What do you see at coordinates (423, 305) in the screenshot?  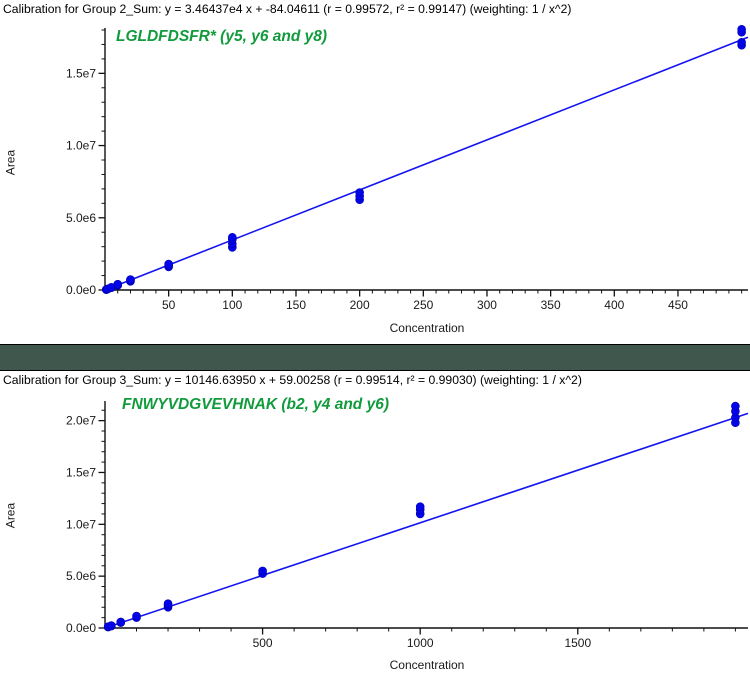 I see `x-tick-label: 250` at bounding box center [423, 305].